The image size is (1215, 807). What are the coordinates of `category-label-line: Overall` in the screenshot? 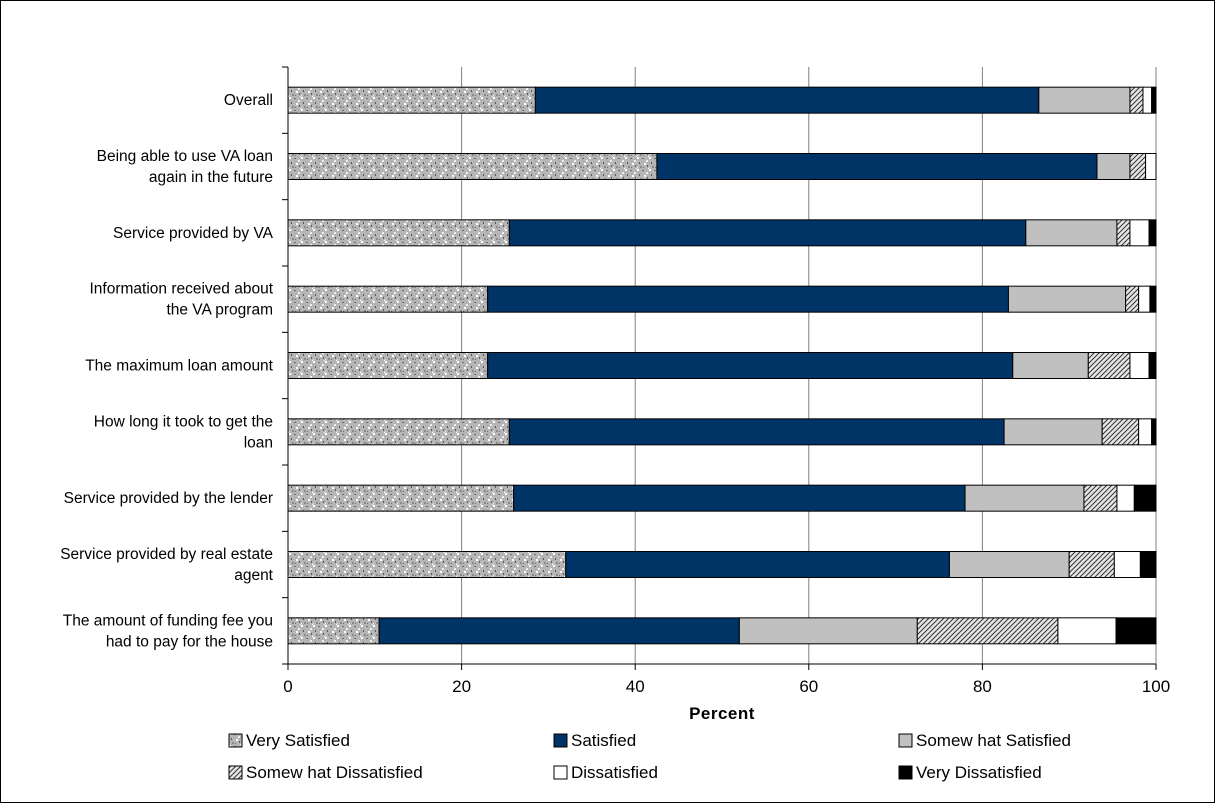 It's located at (248, 100).